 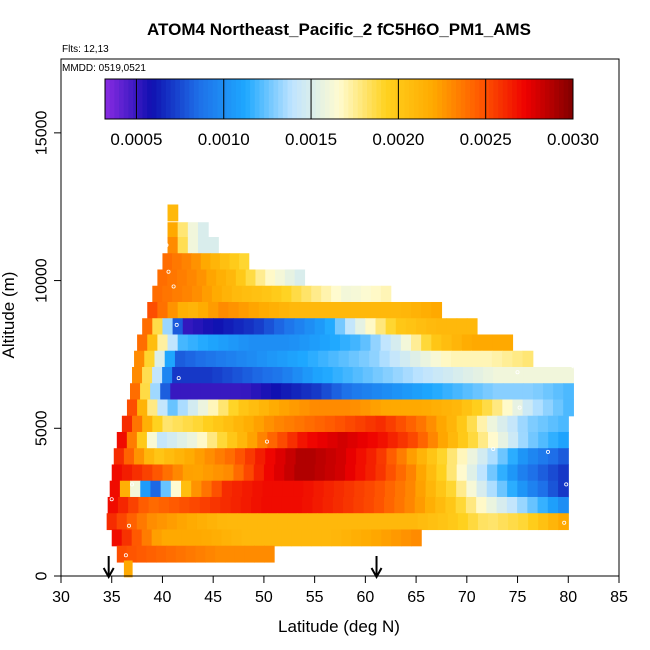 What do you see at coordinates (163, 597) in the screenshot?
I see `x-tick-label: 40` at bounding box center [163, 597].